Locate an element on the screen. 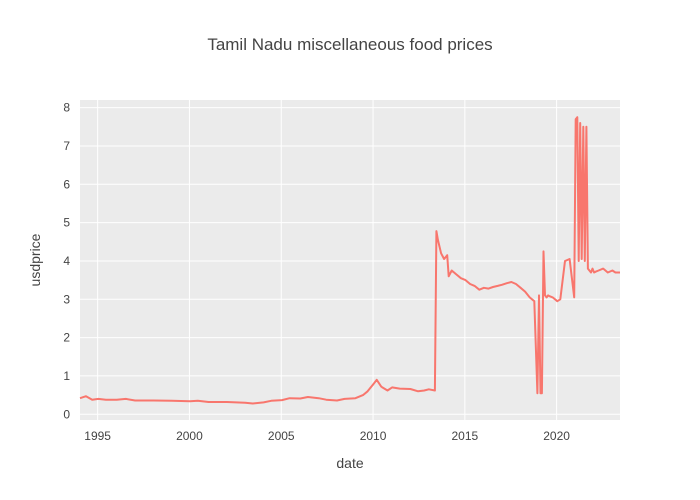 Image resolution: width=700 pixels, height=500 pixels. y-tick-label: 6 is located at coordinates (66, 184).